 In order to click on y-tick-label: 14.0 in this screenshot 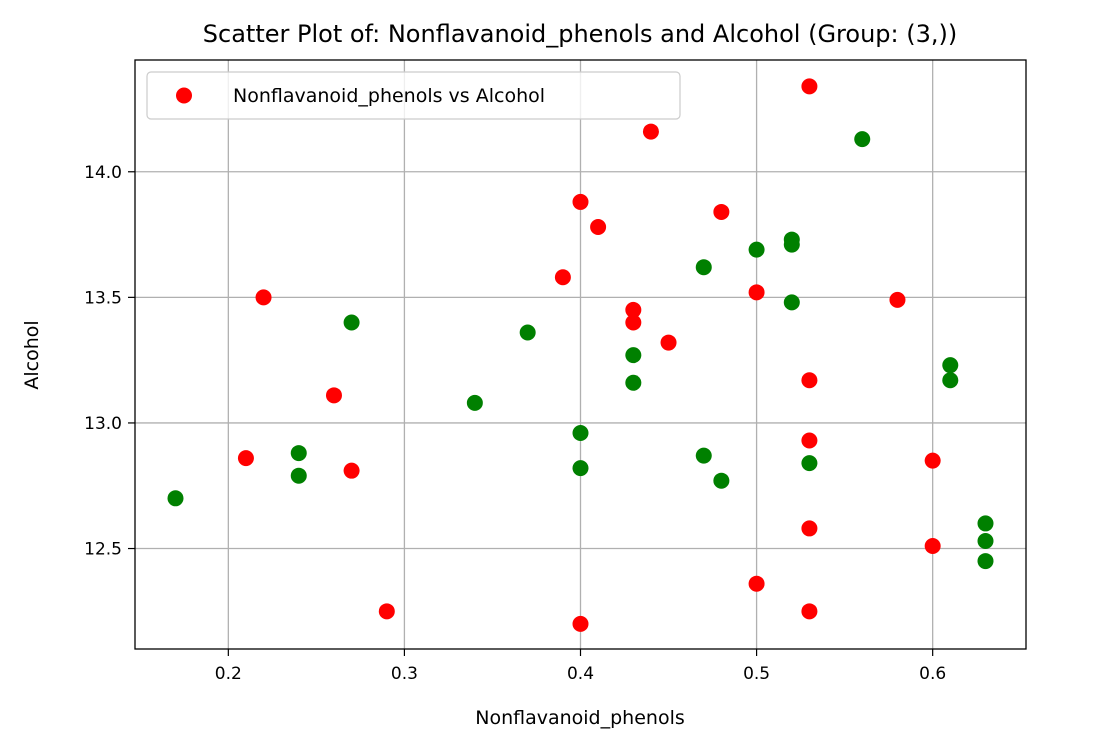, I will do `click(103, 173)`.